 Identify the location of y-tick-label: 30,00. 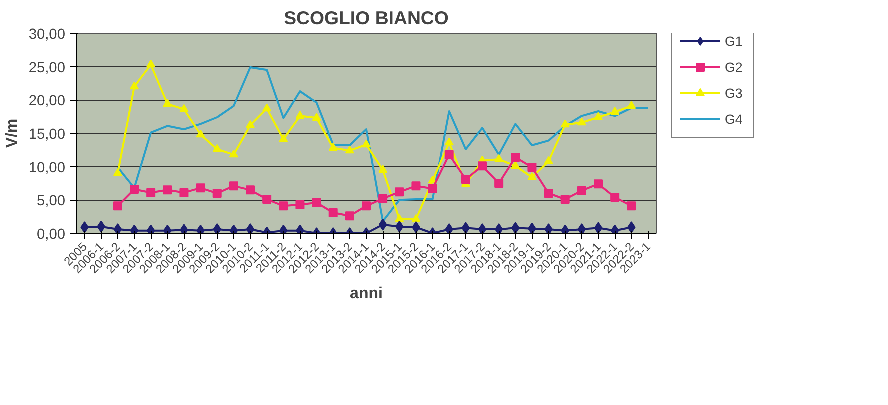
(47, 35).